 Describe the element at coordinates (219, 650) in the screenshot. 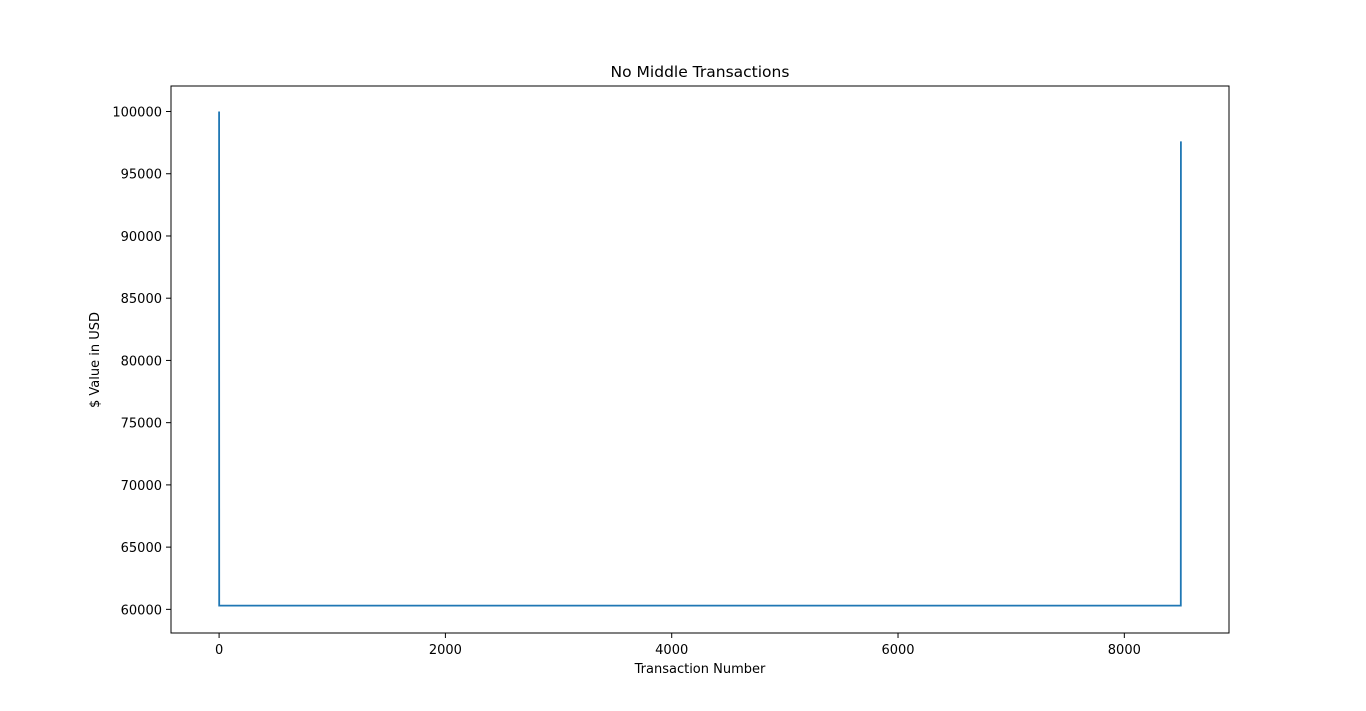

I see `x-tick-label: 0` at that location.